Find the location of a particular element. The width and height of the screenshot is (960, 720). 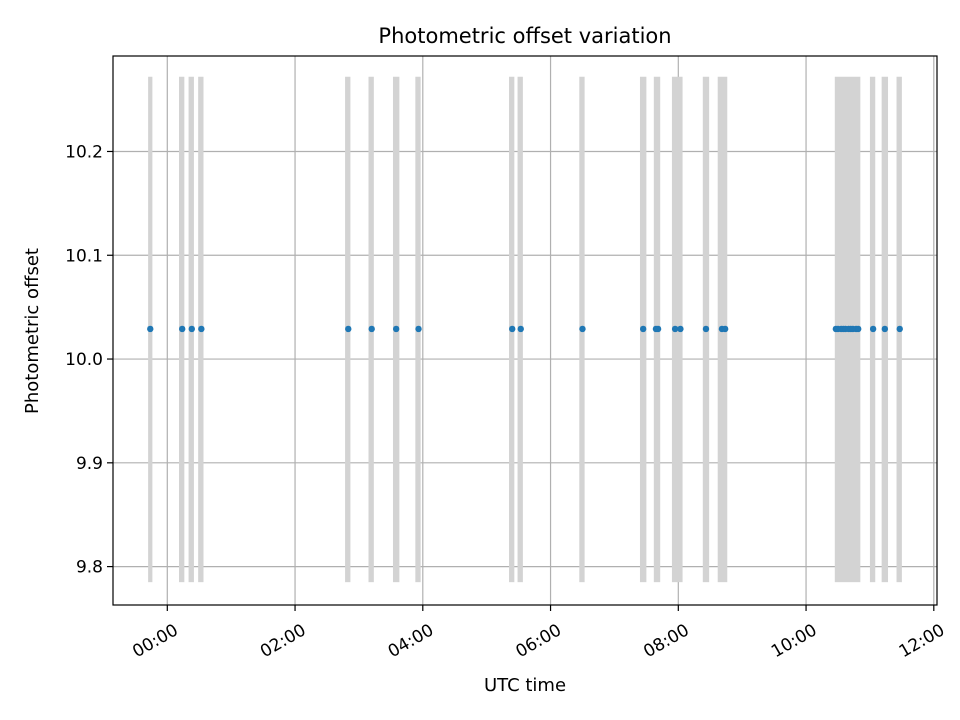

x-tick-label: 08:00 is located at coordinates (666, 641).